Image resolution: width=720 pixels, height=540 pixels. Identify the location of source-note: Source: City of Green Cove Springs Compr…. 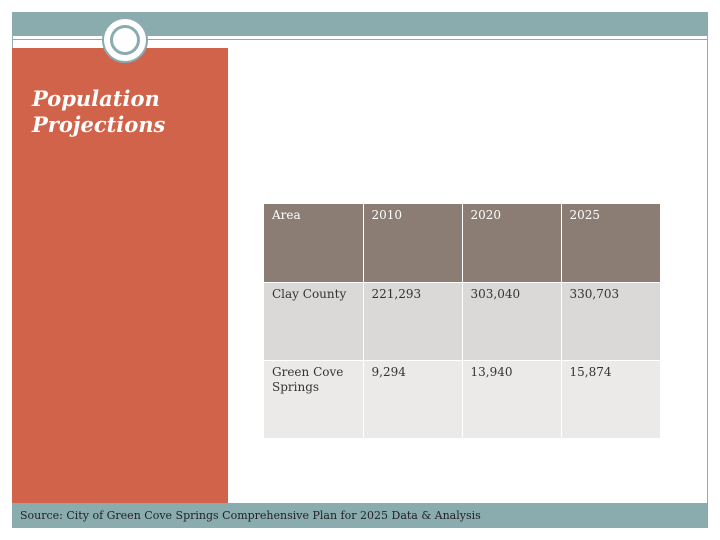
(250, 515).